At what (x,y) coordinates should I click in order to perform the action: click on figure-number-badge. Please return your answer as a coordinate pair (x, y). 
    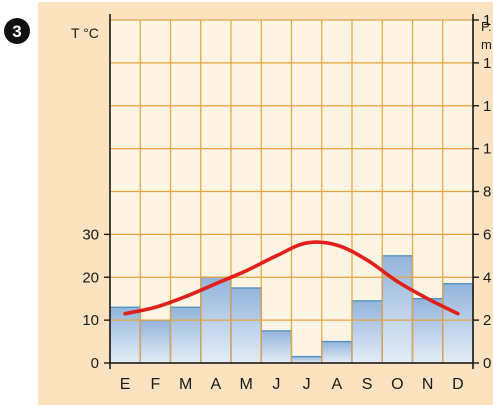
    Looking at the image, I should click on (17, 31).